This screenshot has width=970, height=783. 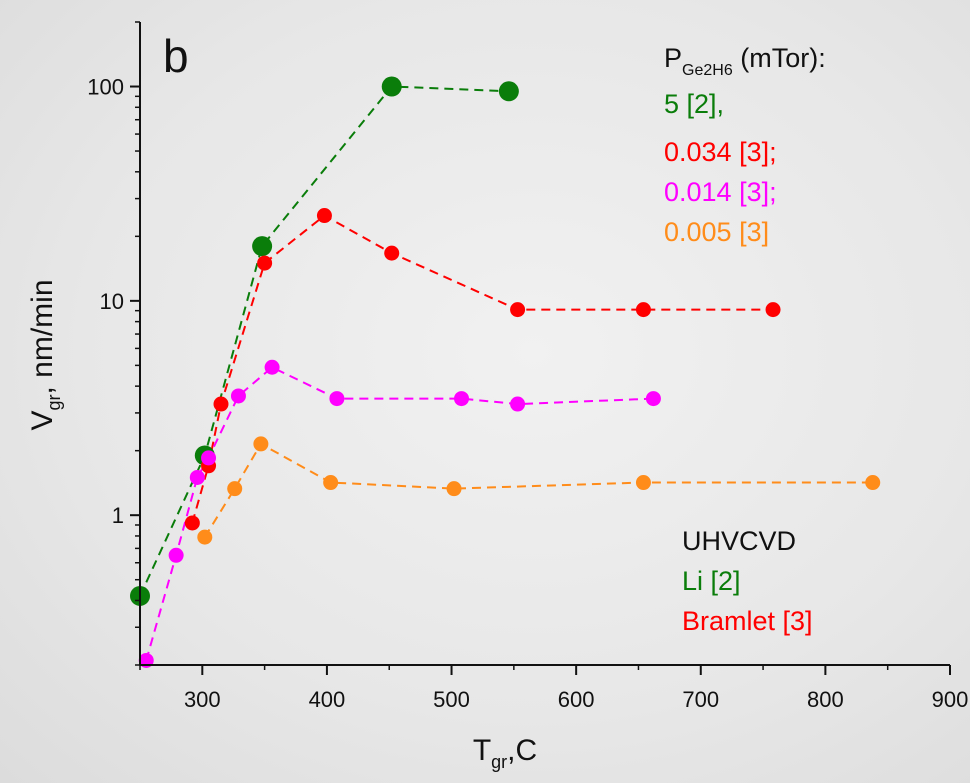 What do you see at coordinates (745, 61) in the screenshot?
I see `legend-title: PGe2H6 (mTor):` at bounding box center [745, 61].